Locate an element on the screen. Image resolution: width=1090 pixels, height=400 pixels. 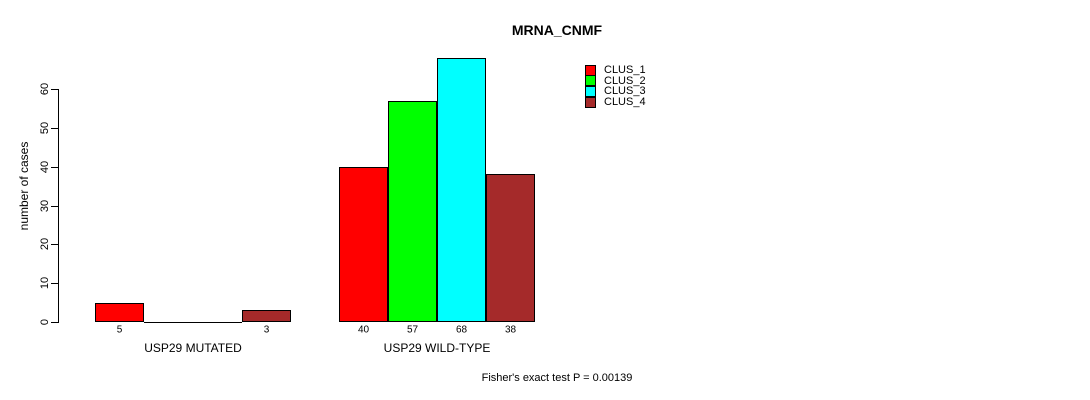
bar-value-label: 38 is located at coordinates (510, 330).